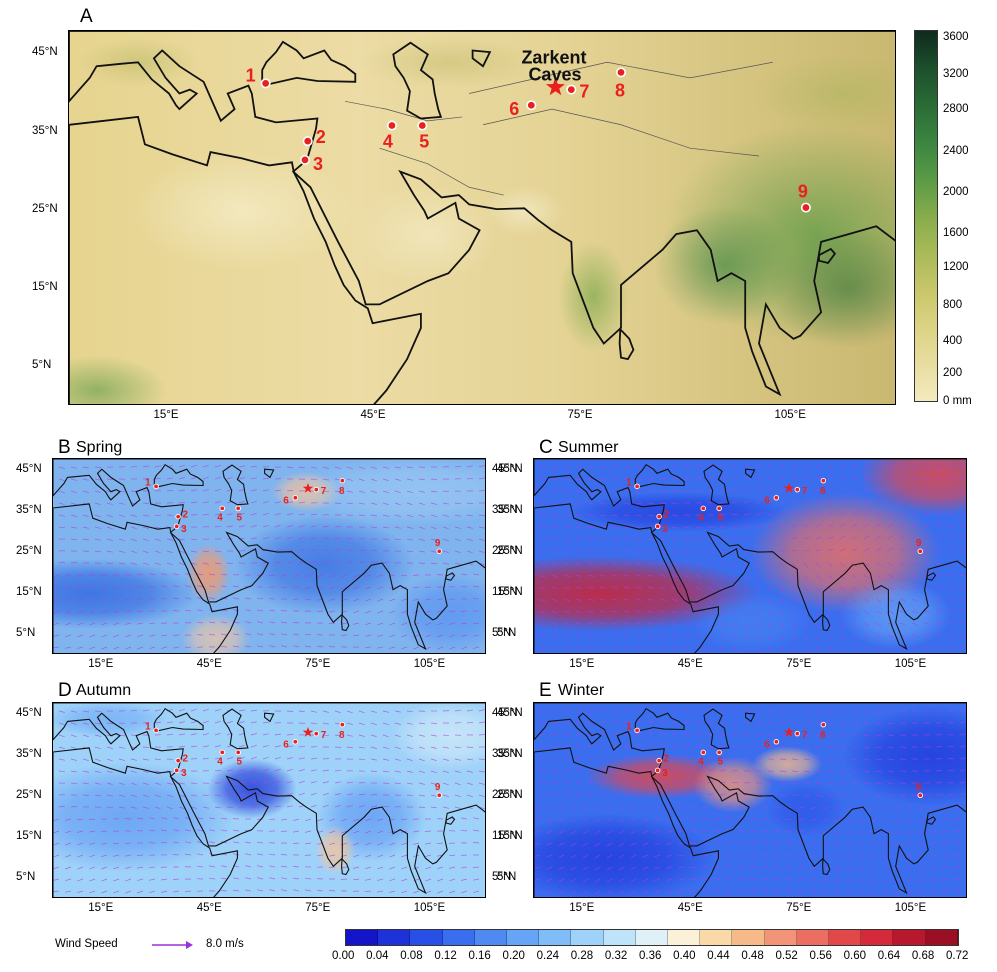  I want to click on wind-vectors, so click(752, 557).